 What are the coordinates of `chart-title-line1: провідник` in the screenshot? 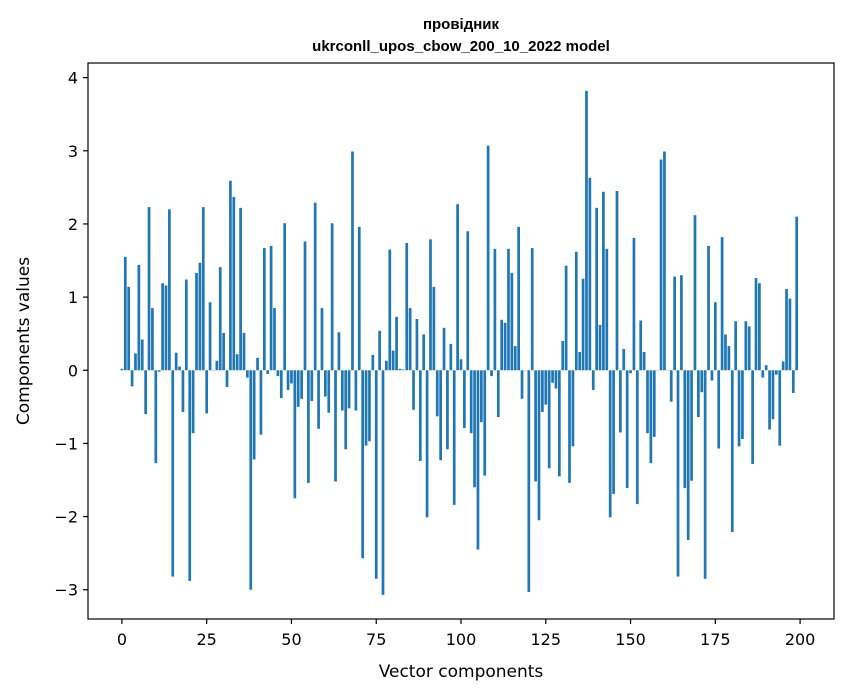 It's located at (461, 24).